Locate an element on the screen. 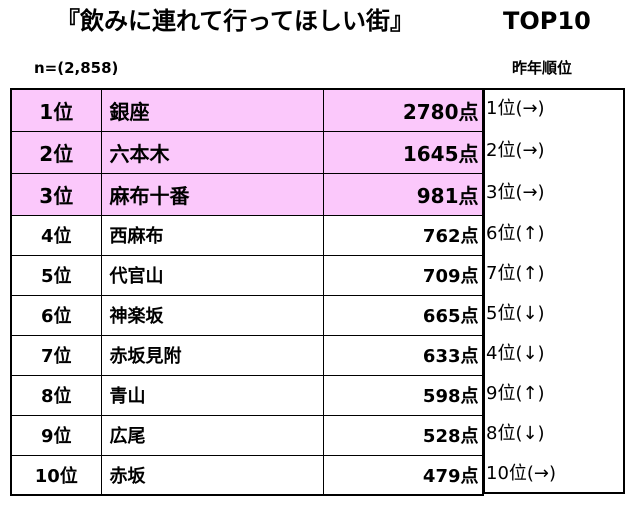  town-name-cell: 西麻布 is located at coordinates (212, 235).